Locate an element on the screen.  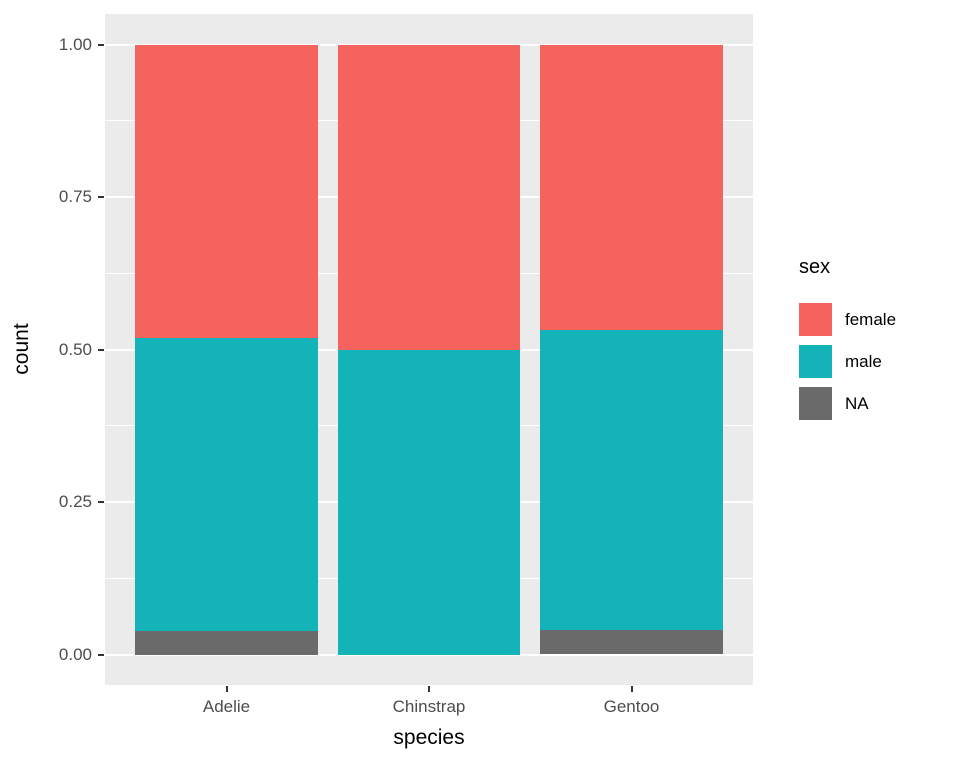
y-tick-label: 0.25 is located at coordinates (75, 501).